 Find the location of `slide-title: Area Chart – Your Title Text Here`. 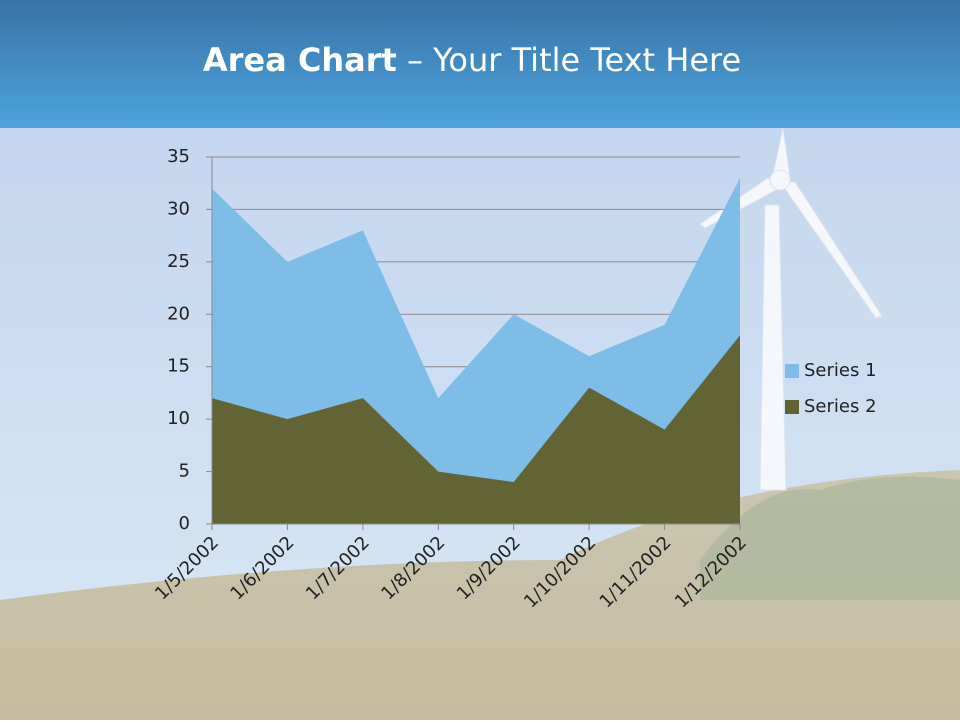

slide-title: Area Chart – Your Title Text Here is located at coordinates (472, 60).